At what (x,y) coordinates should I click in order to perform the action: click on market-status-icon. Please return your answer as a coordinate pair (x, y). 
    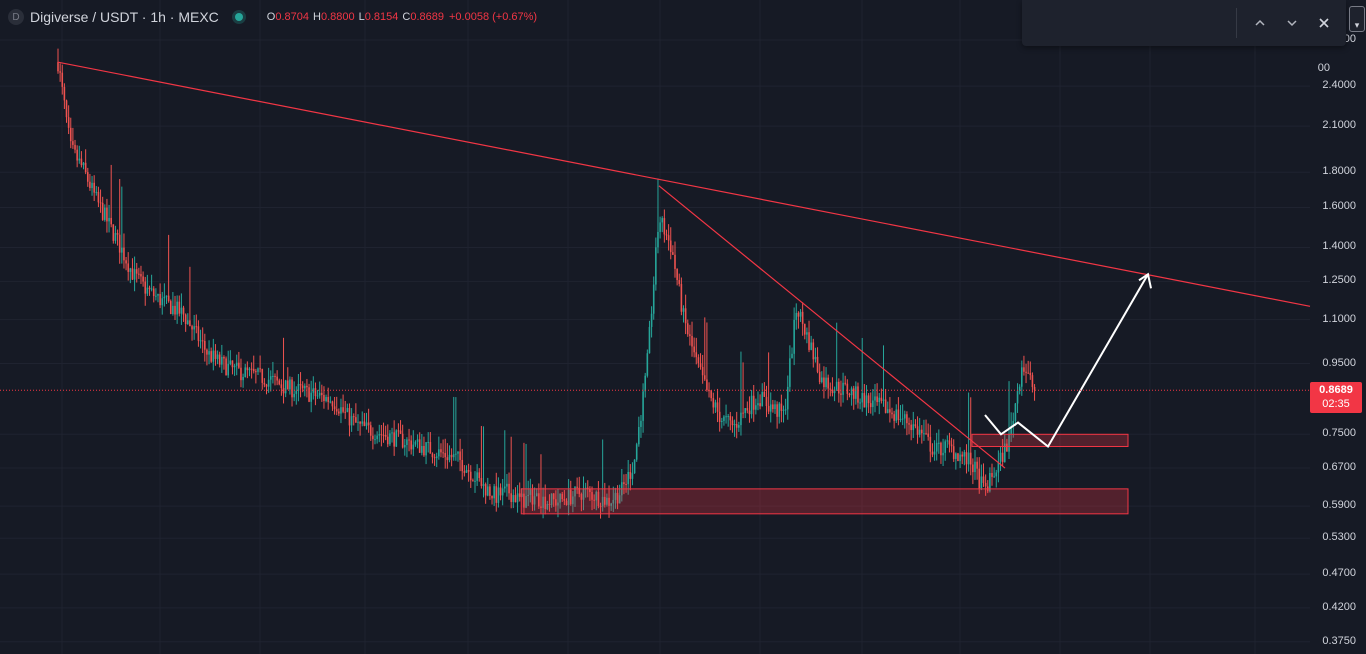
    Looking at the image, I should click on (238, 17).